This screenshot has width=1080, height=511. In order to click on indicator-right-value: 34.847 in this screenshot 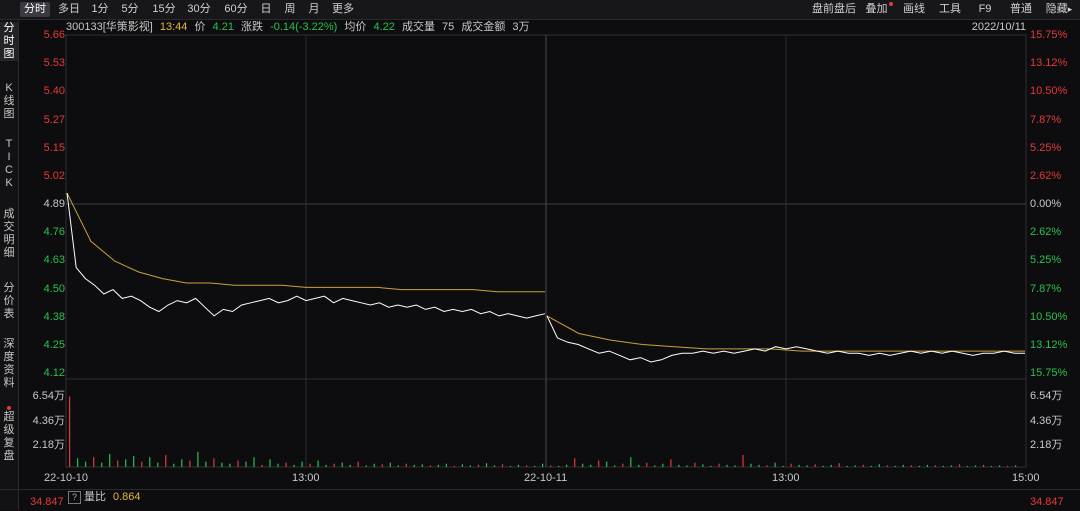, I will do `click(1047, 502)`.